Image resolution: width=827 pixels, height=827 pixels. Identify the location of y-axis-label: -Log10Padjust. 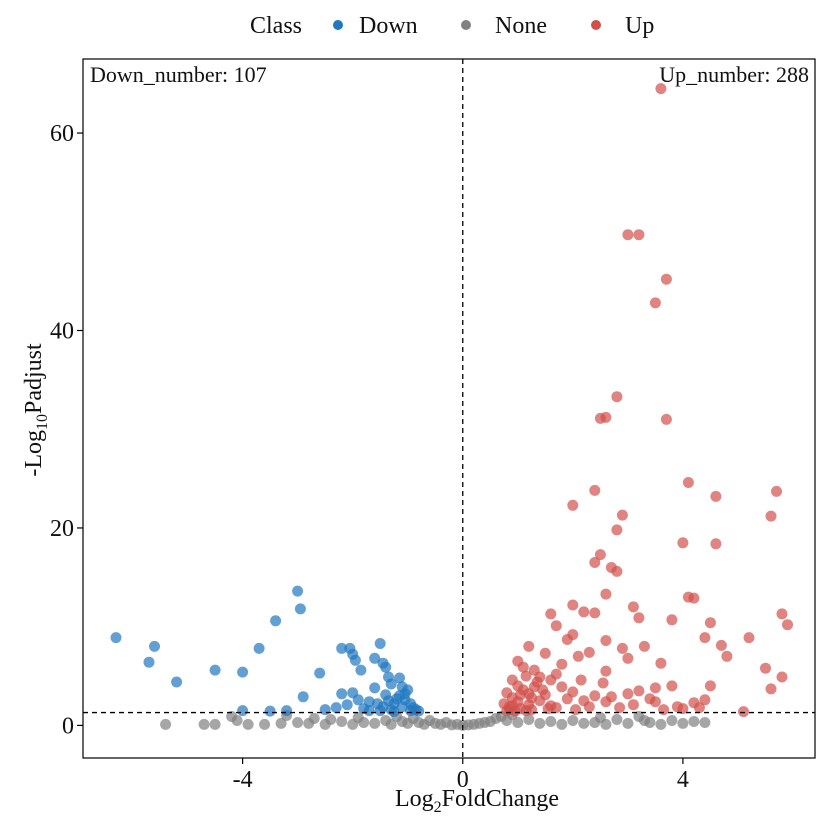
(36, 410).